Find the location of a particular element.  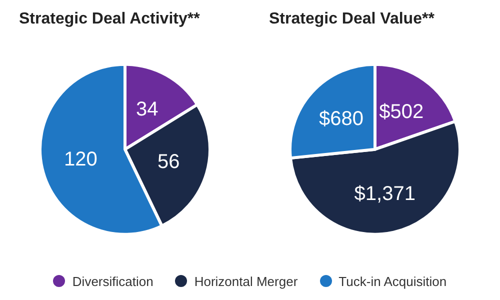

chart-title: Strategic Deal Value** is located at coordinates (352, 19).